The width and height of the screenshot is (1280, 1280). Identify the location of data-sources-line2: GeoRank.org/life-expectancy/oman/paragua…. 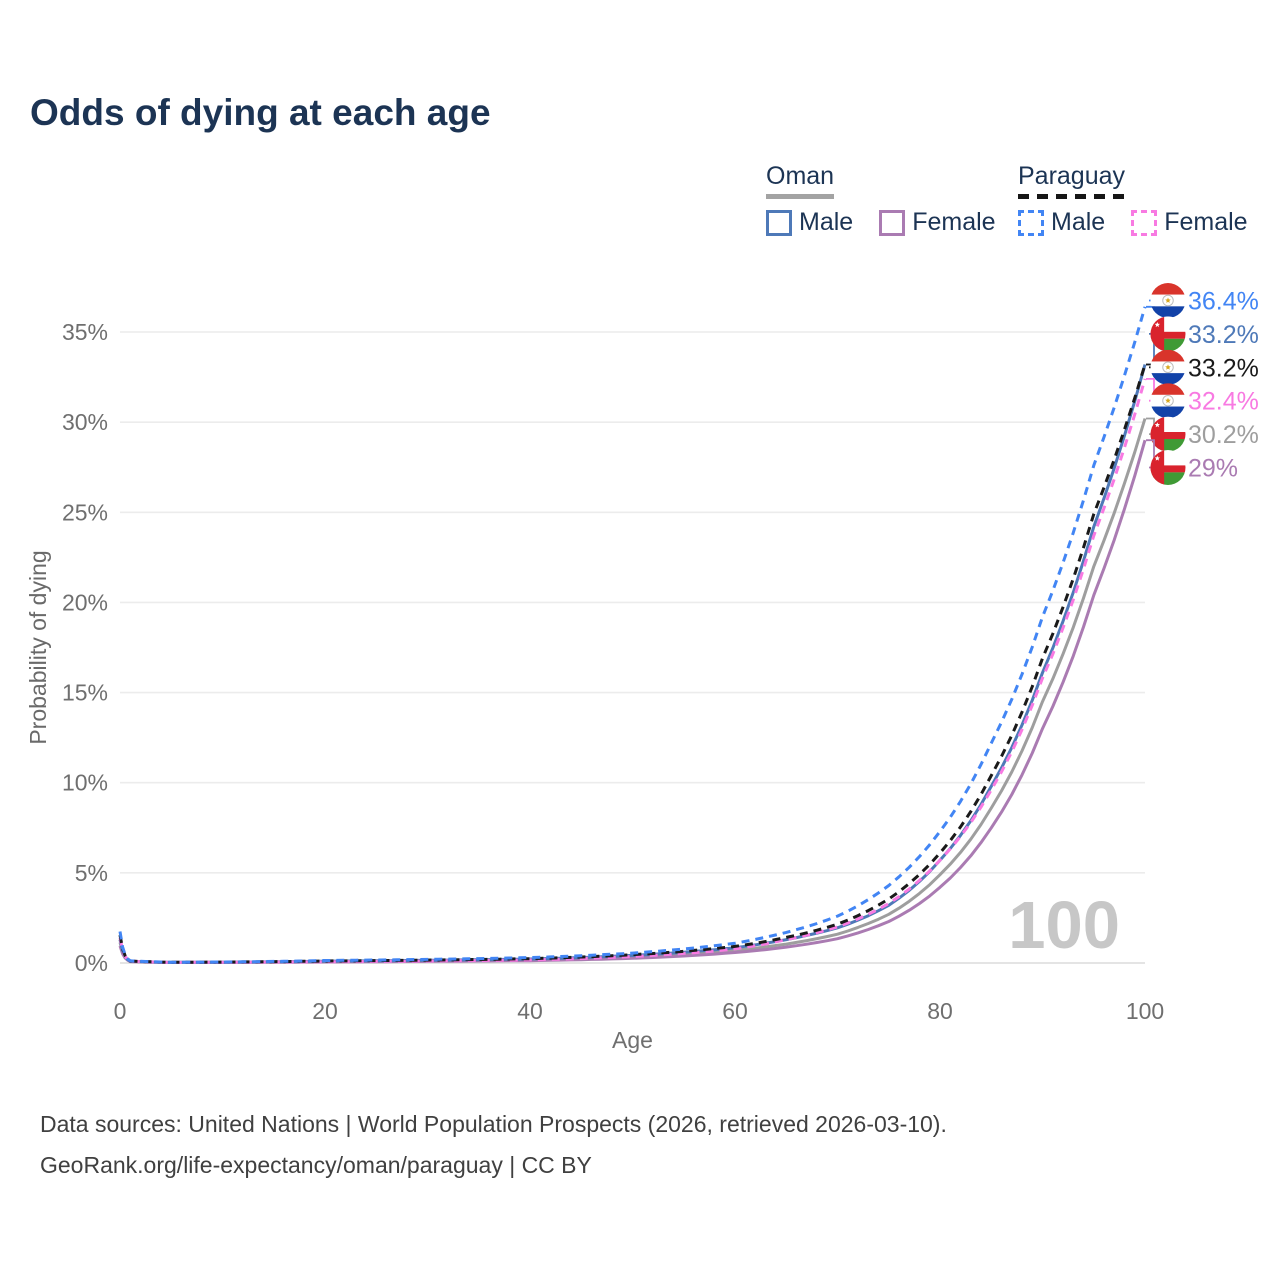
(316, 1165).